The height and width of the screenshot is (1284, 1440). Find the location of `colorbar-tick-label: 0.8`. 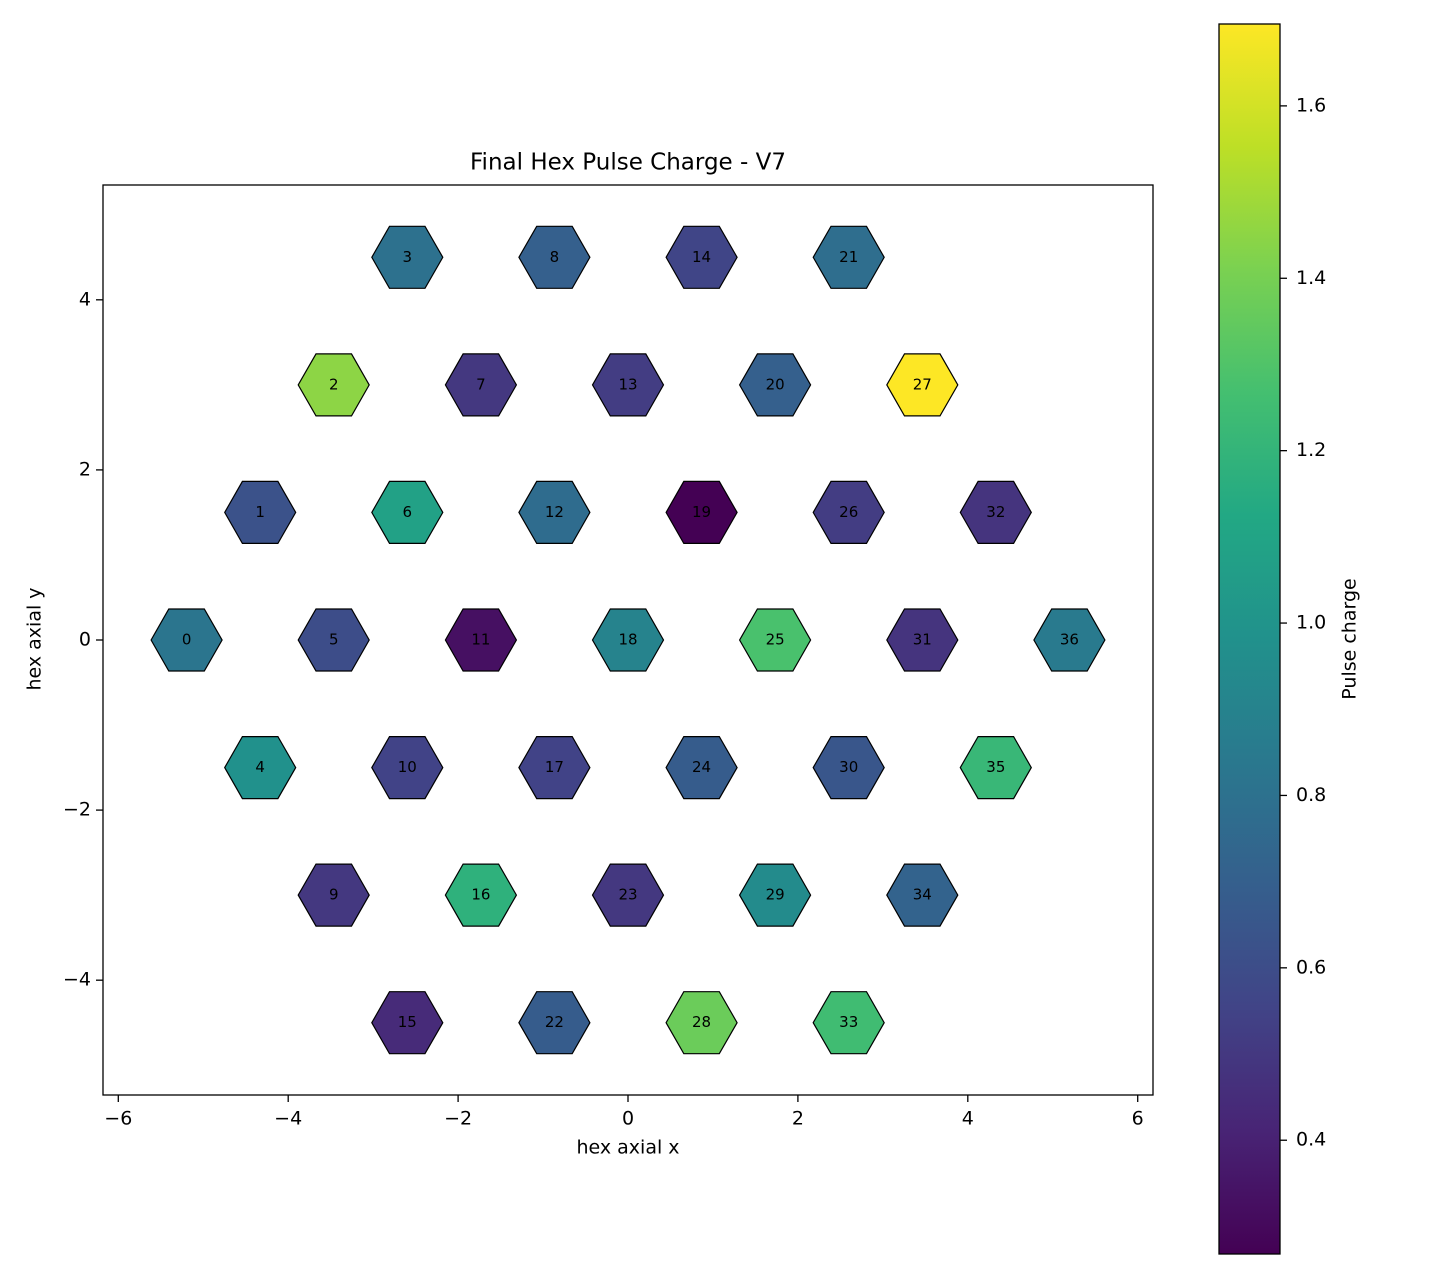

colorbar-tick-label: 0.8 is located at coordinates (1311, 795).